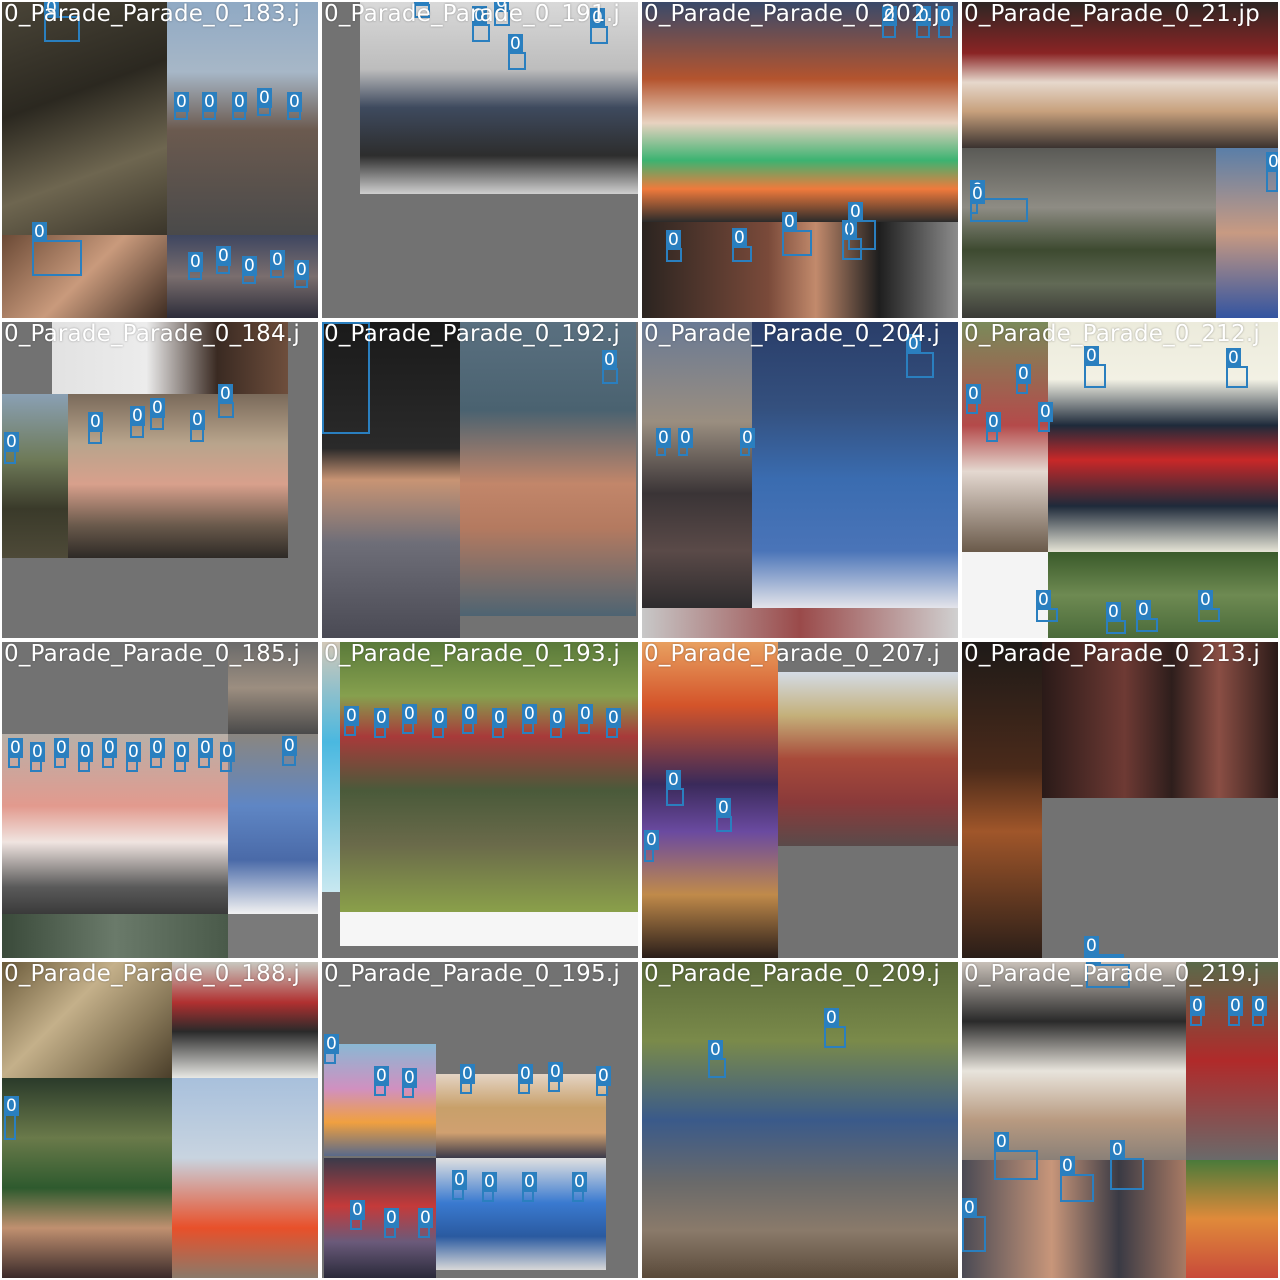  I want to click on tile-title: 0_Parade_Parade_0_195.j, so click(472, 974).